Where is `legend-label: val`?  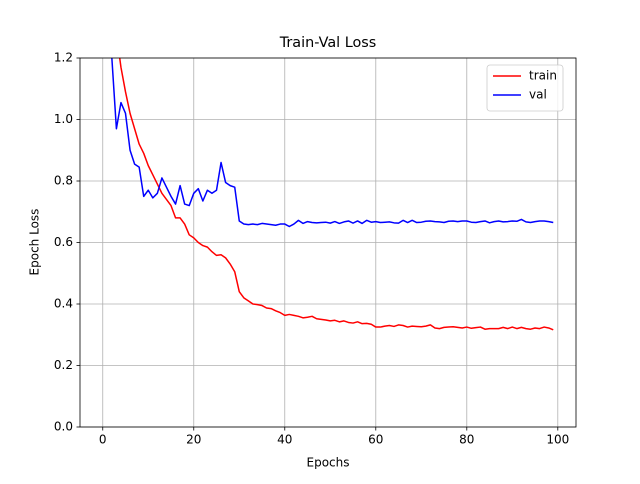
legend-label: val is located at coordinates (538, 95).